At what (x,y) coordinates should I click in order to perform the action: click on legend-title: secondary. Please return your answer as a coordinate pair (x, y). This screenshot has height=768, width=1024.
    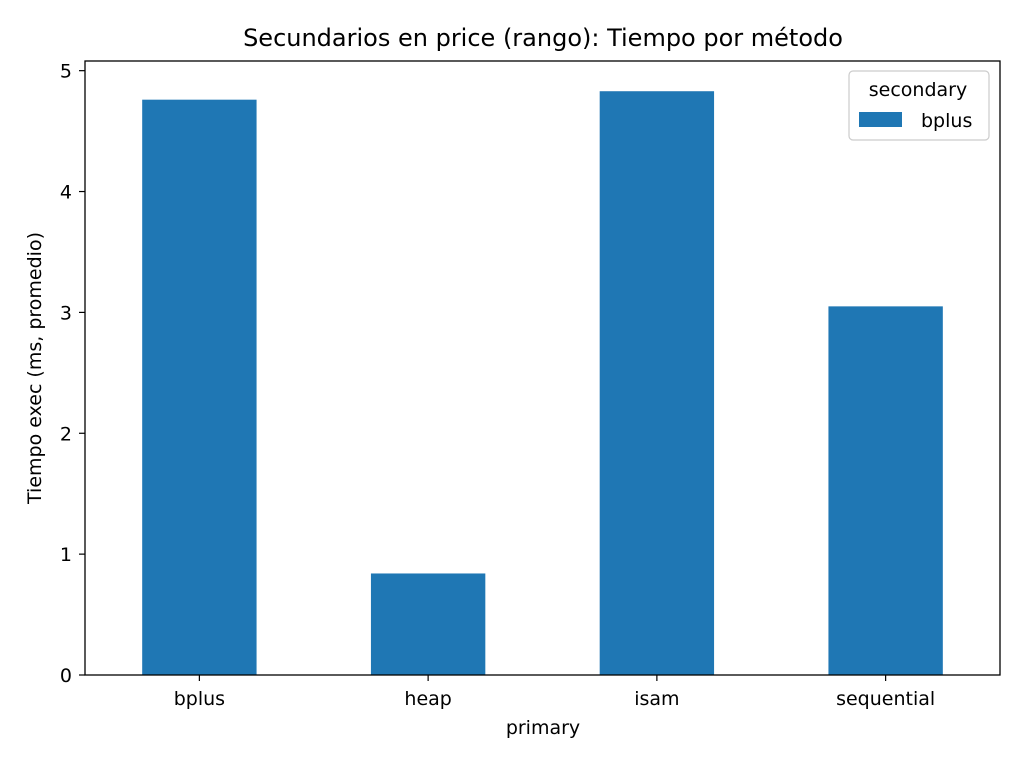
    Looking at the image, I should click on (918, 90).